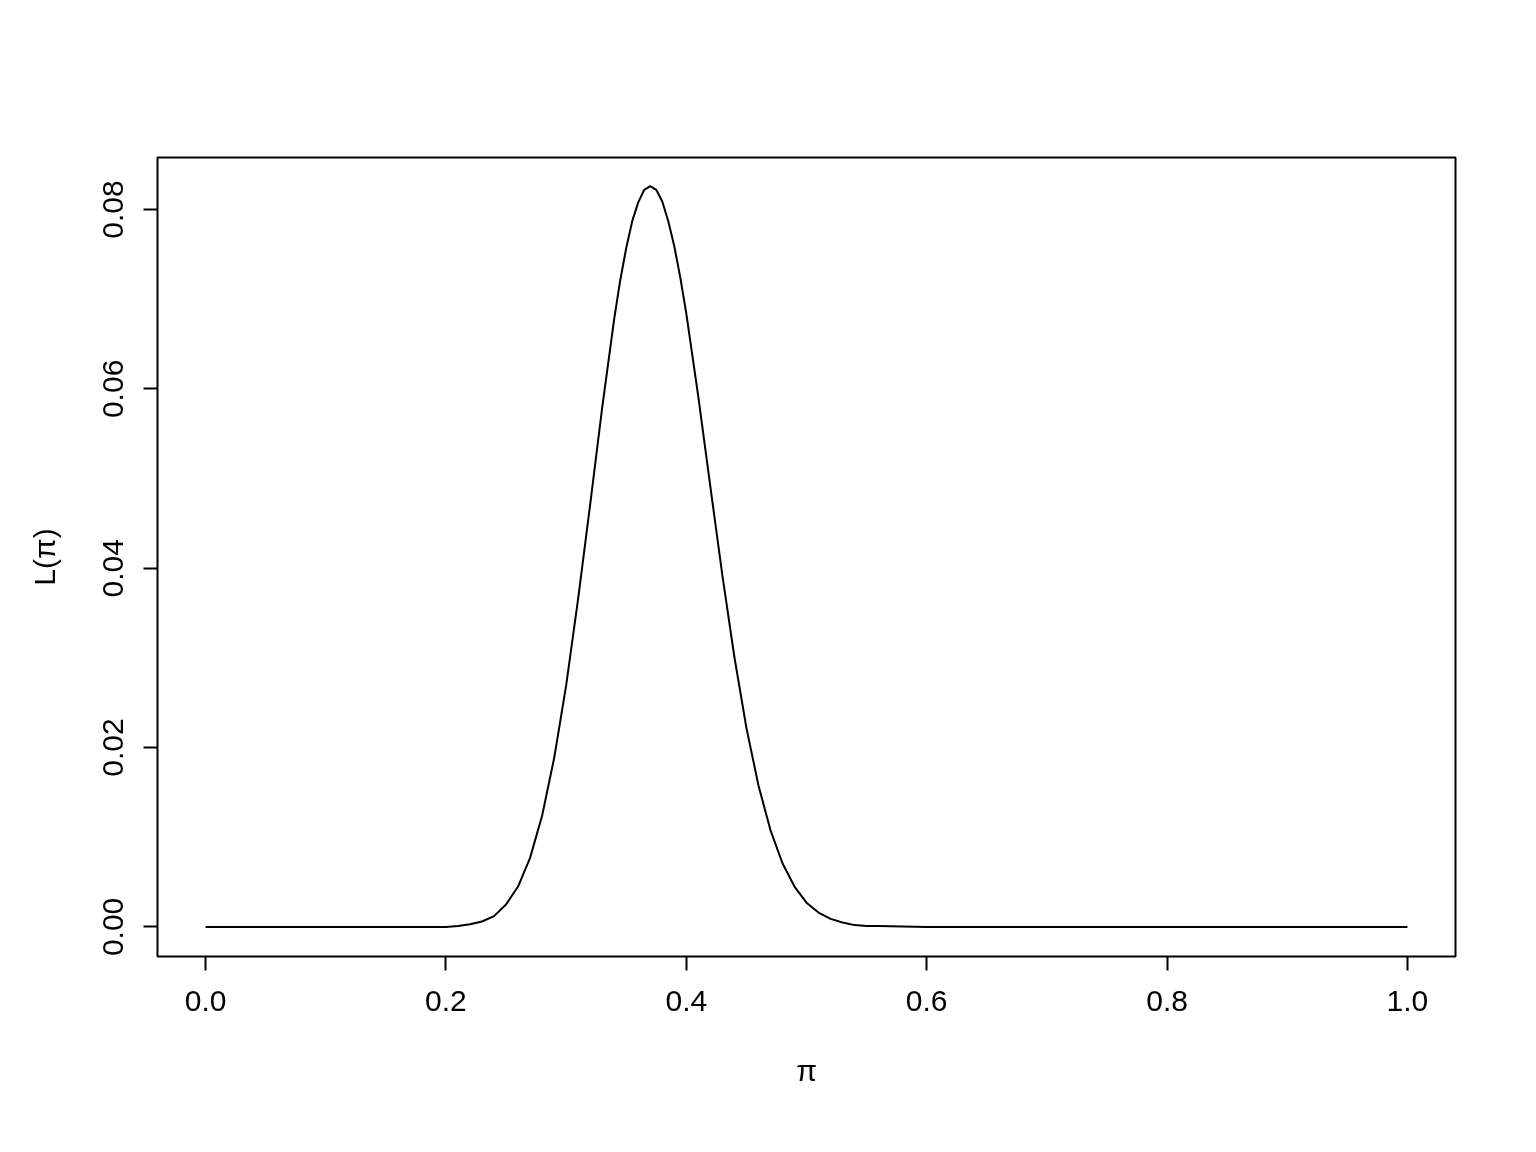 The image size is (1536, 1152). Describe the element at coordinates (44, 557) in the screenshot. I see `y-axis-title: L(π)` at that location.